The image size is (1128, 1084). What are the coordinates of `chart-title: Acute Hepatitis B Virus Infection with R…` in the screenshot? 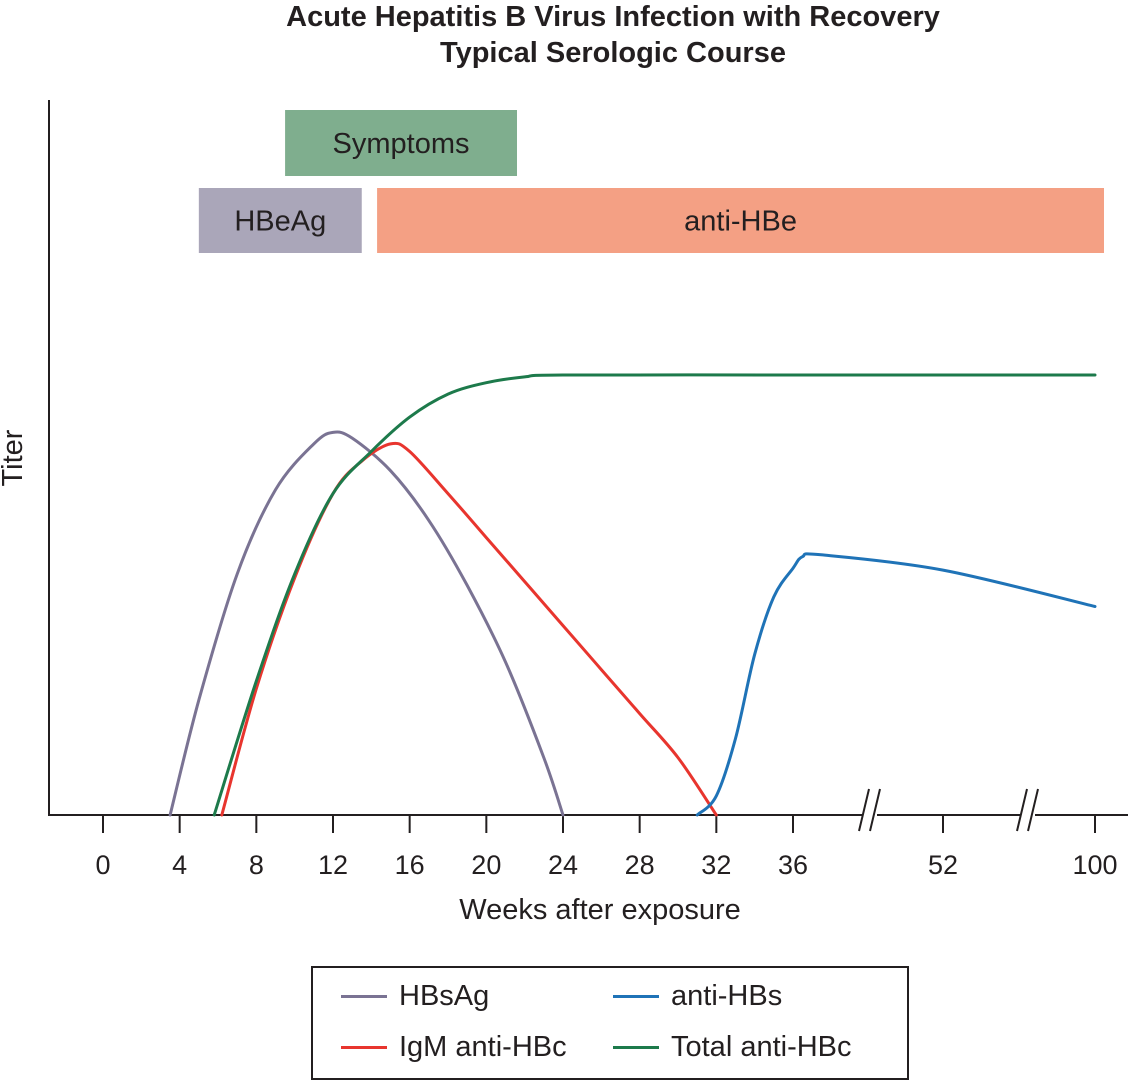 It's located at (613, 17).